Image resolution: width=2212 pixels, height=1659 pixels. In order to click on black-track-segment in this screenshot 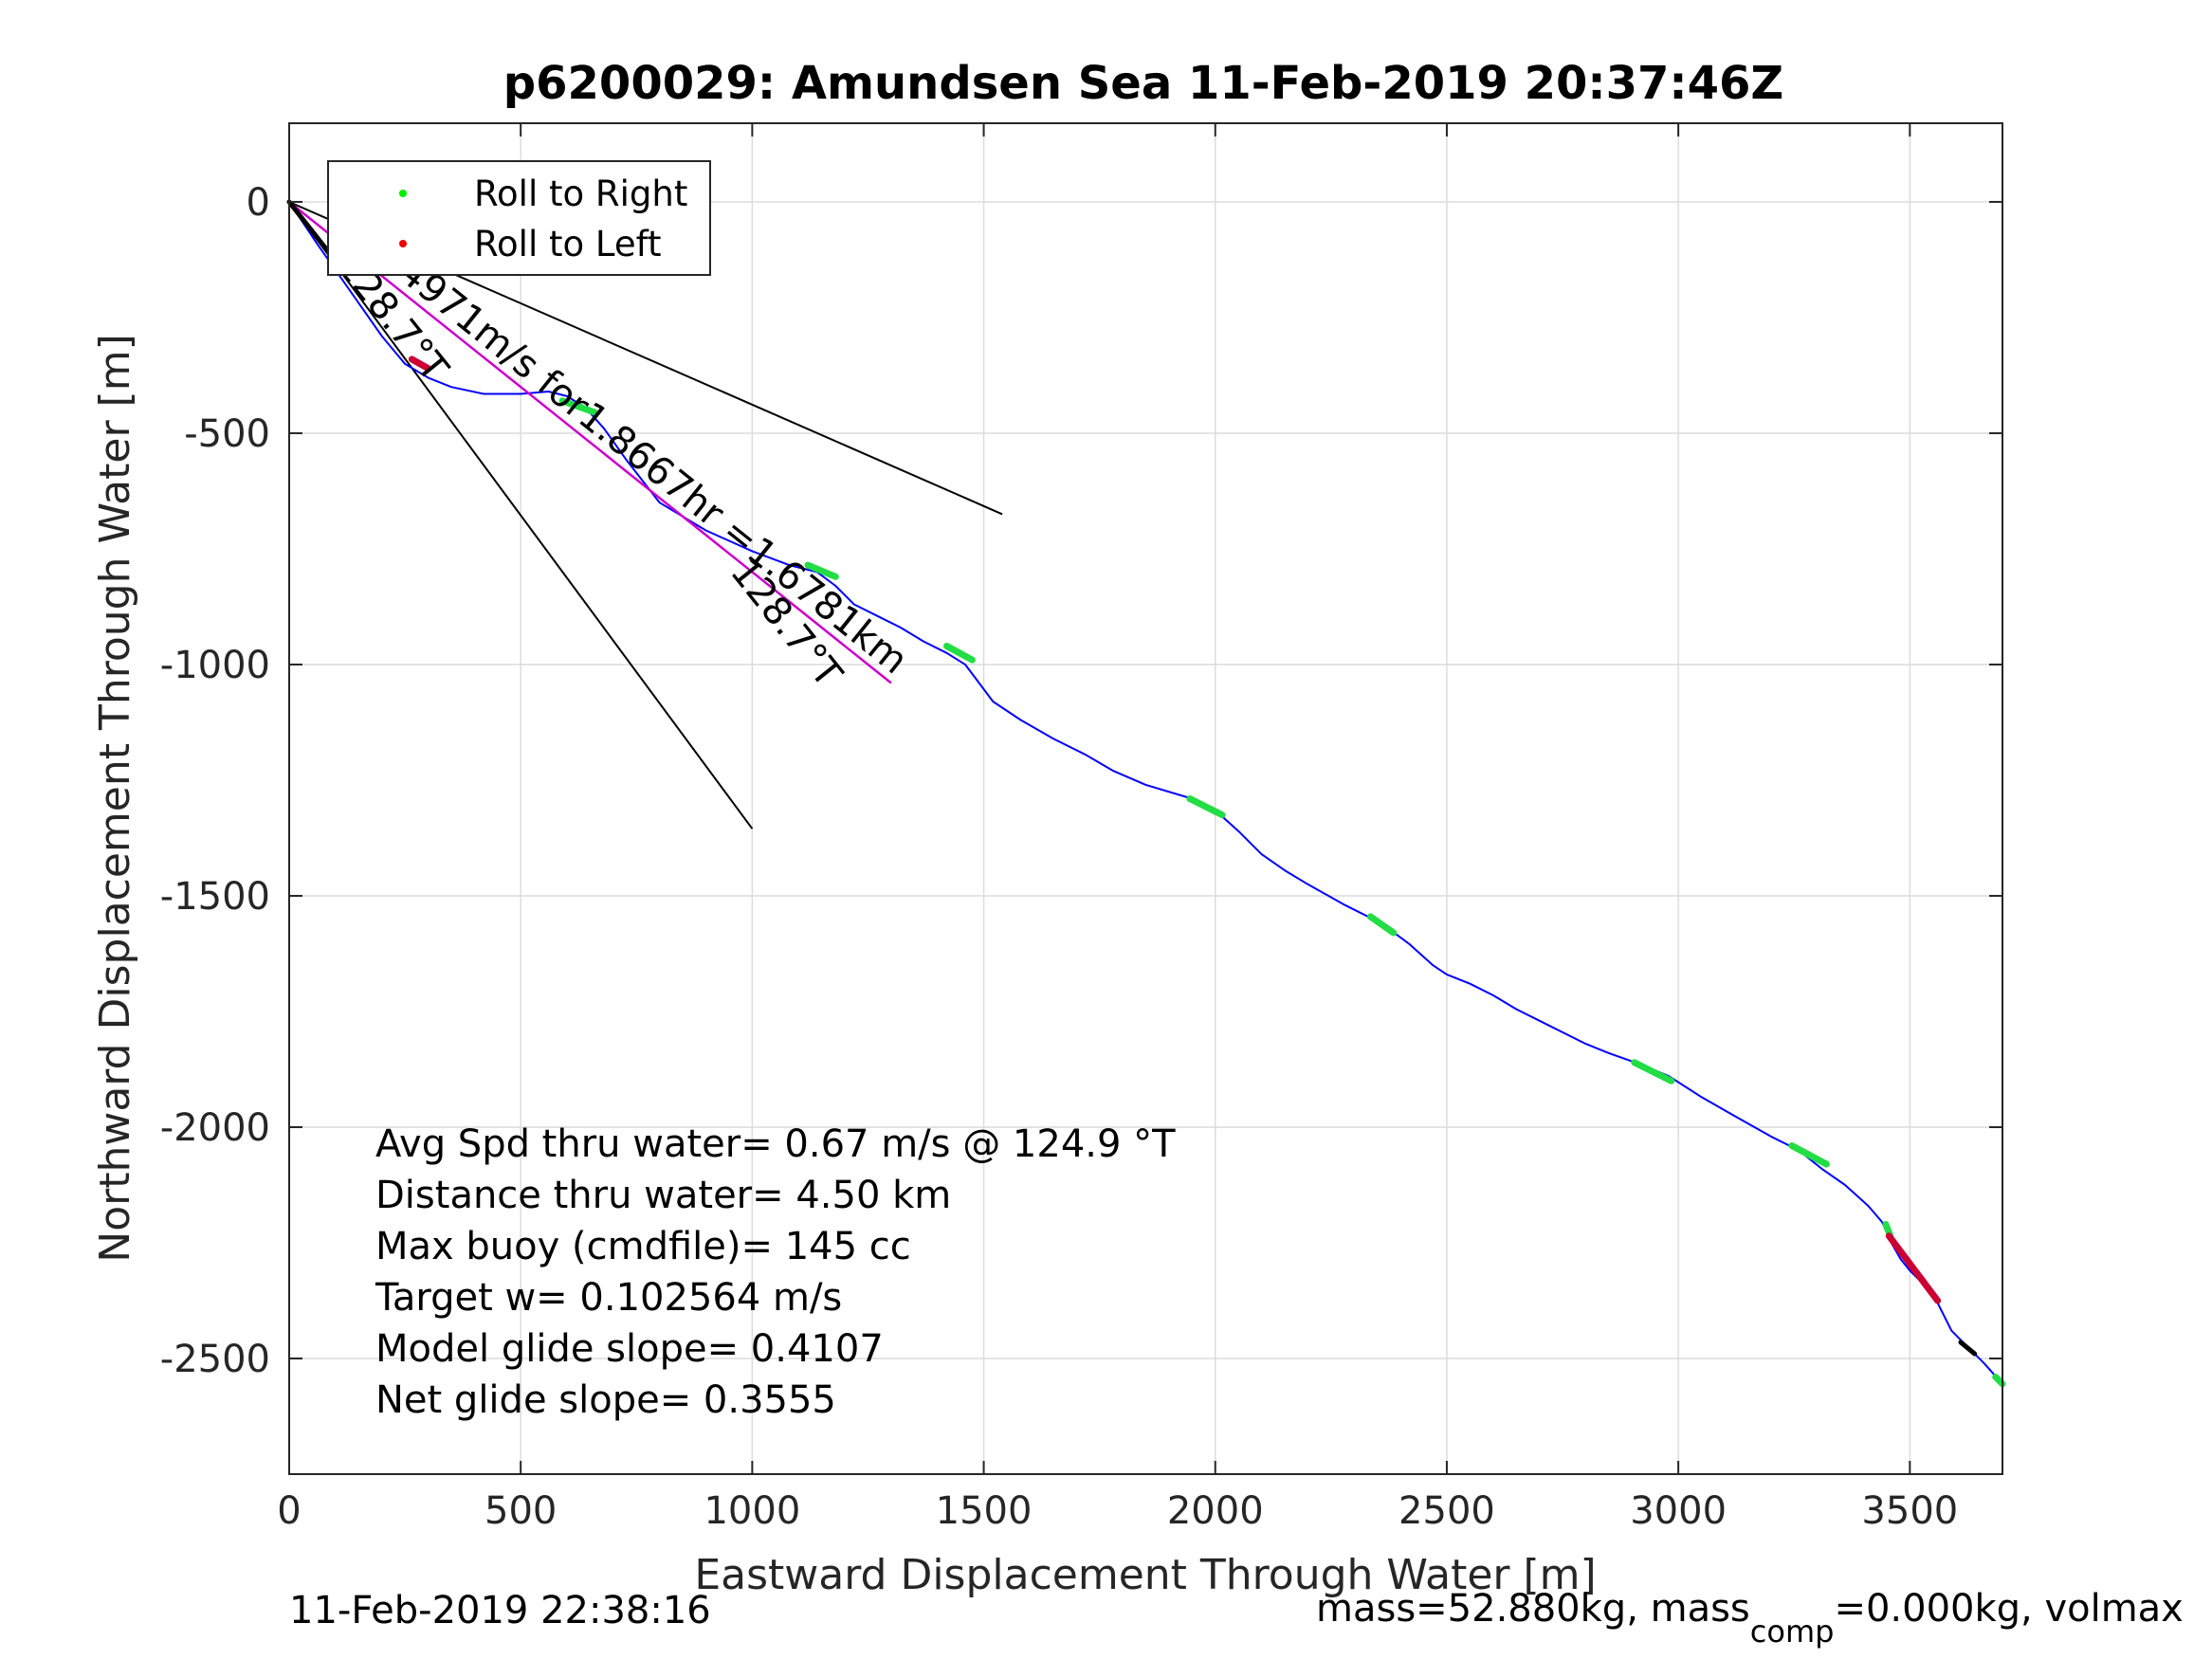, I will do `click(1968, 1348)`.